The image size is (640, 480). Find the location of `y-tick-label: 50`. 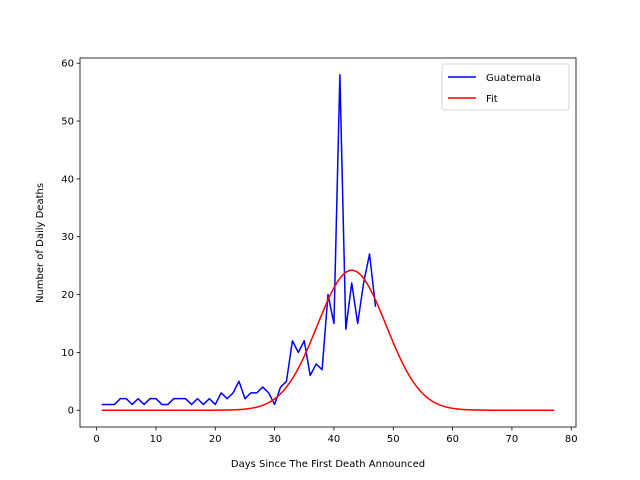

y-tick-label: 50 is located at coordinates (67, 122).